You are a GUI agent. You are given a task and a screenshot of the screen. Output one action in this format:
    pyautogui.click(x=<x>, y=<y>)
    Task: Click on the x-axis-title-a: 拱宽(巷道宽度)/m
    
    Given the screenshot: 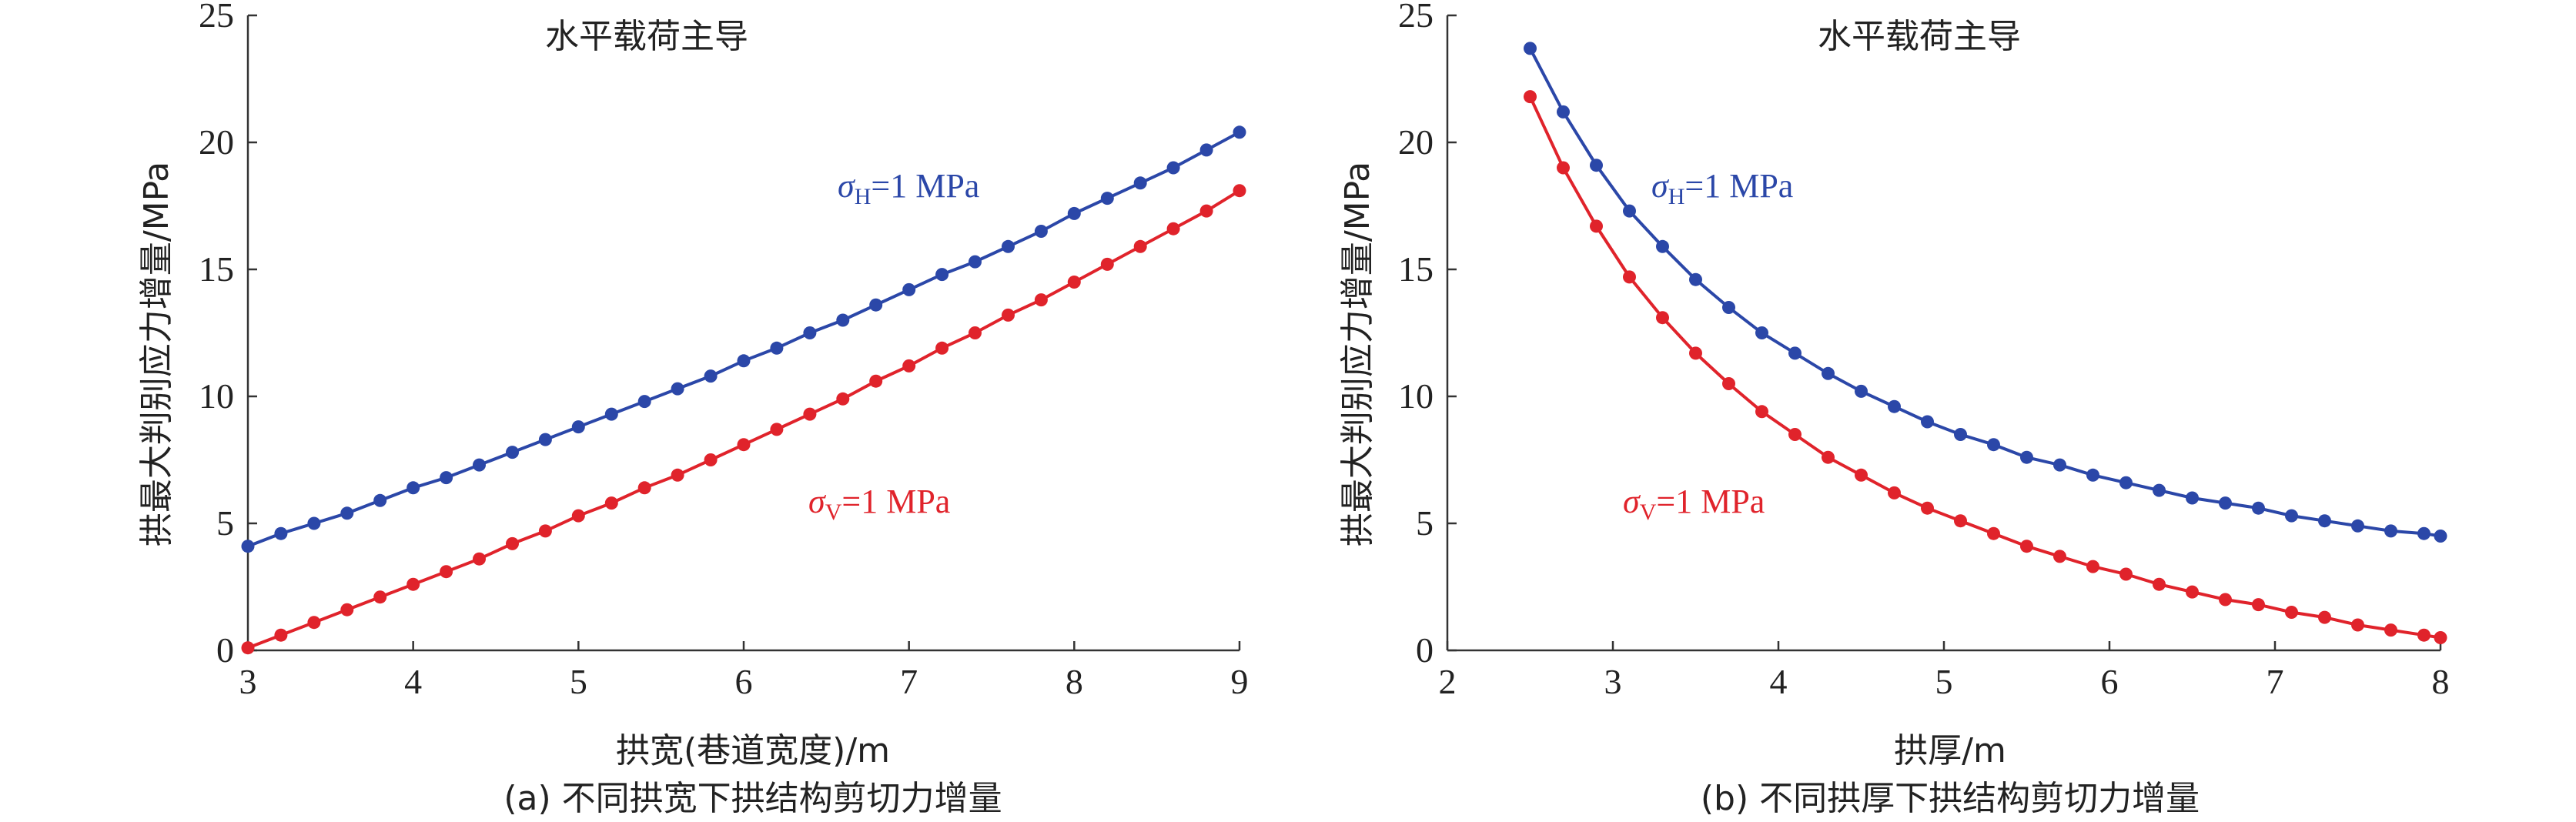 What is the action you would take?
    pyautogui.click(x=753, y=750)
    